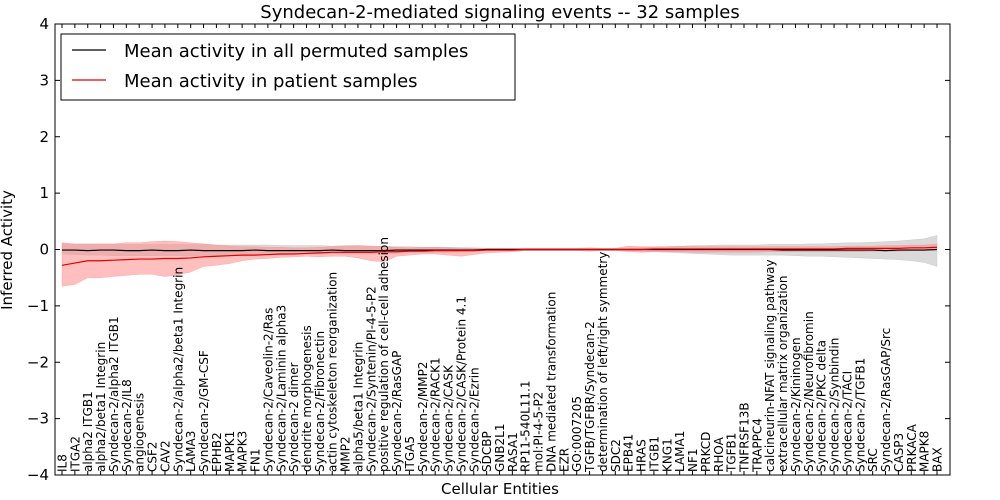 The image size is (1000, 500). What do you see at coordinates (474, 419) in the screenshot?
I see `x-tick-label: Syndecan-2/Ezrin` at bounding box center [474, 419].